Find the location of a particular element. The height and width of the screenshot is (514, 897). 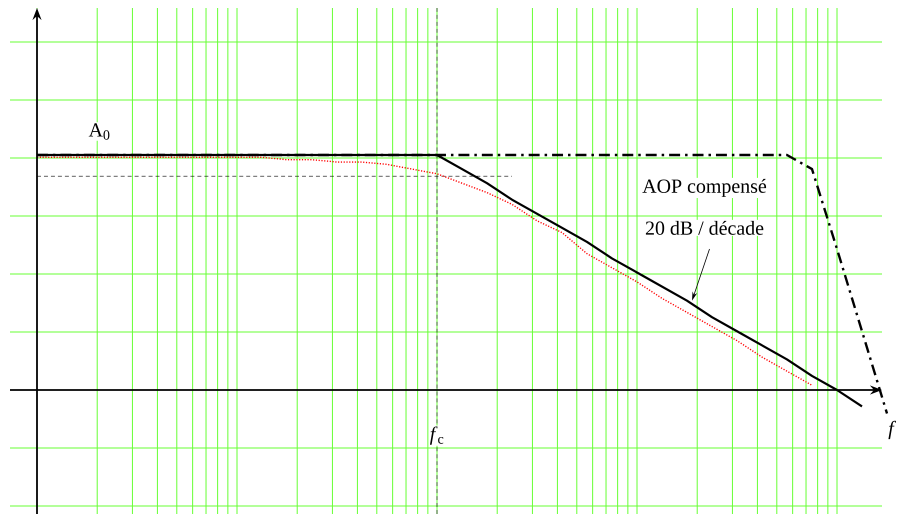

annotation: 20 dB / décade is located at coordinates (705, 227).